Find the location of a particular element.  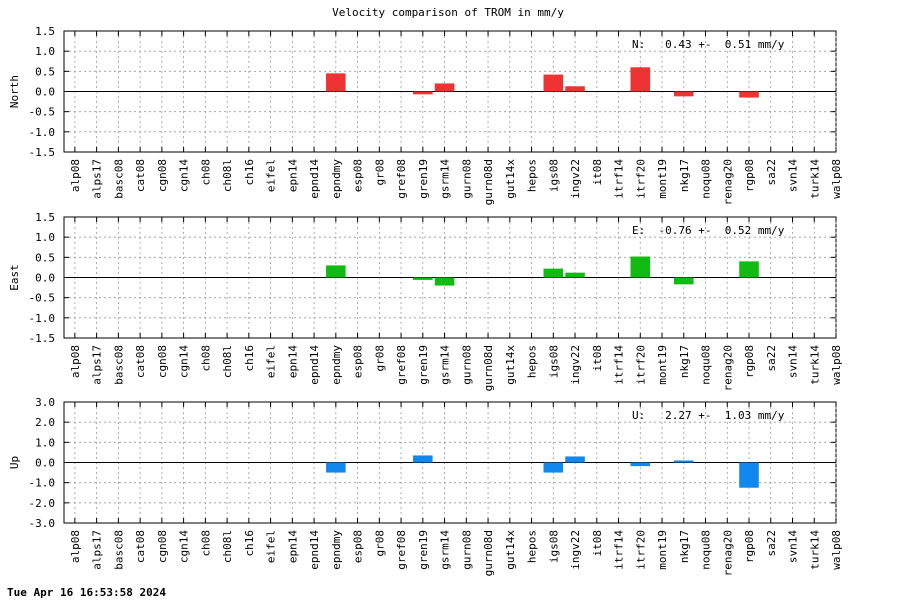

y-tick-label: 0.5 is located at coordinates (45, 71).